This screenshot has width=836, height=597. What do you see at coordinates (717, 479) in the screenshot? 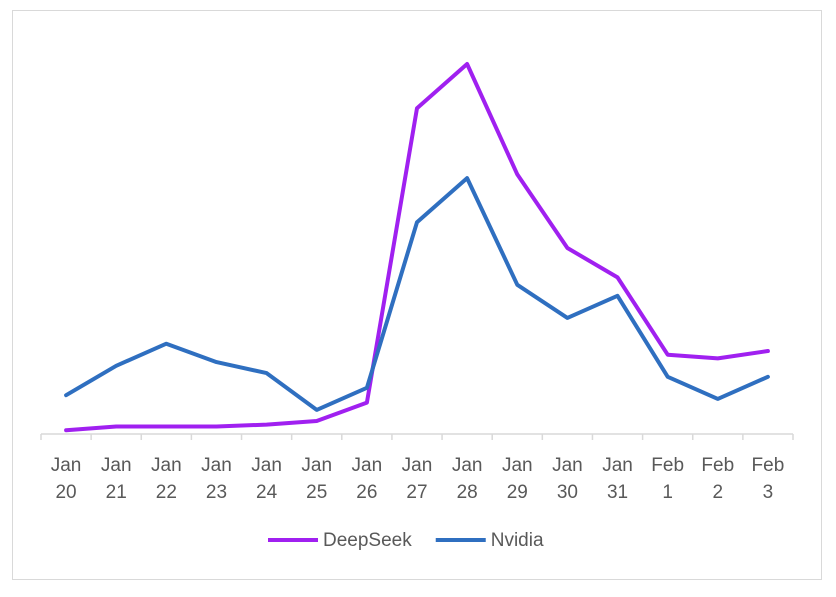
I see `x-tick-label: Feb 2` at bounding box center [717, 479].